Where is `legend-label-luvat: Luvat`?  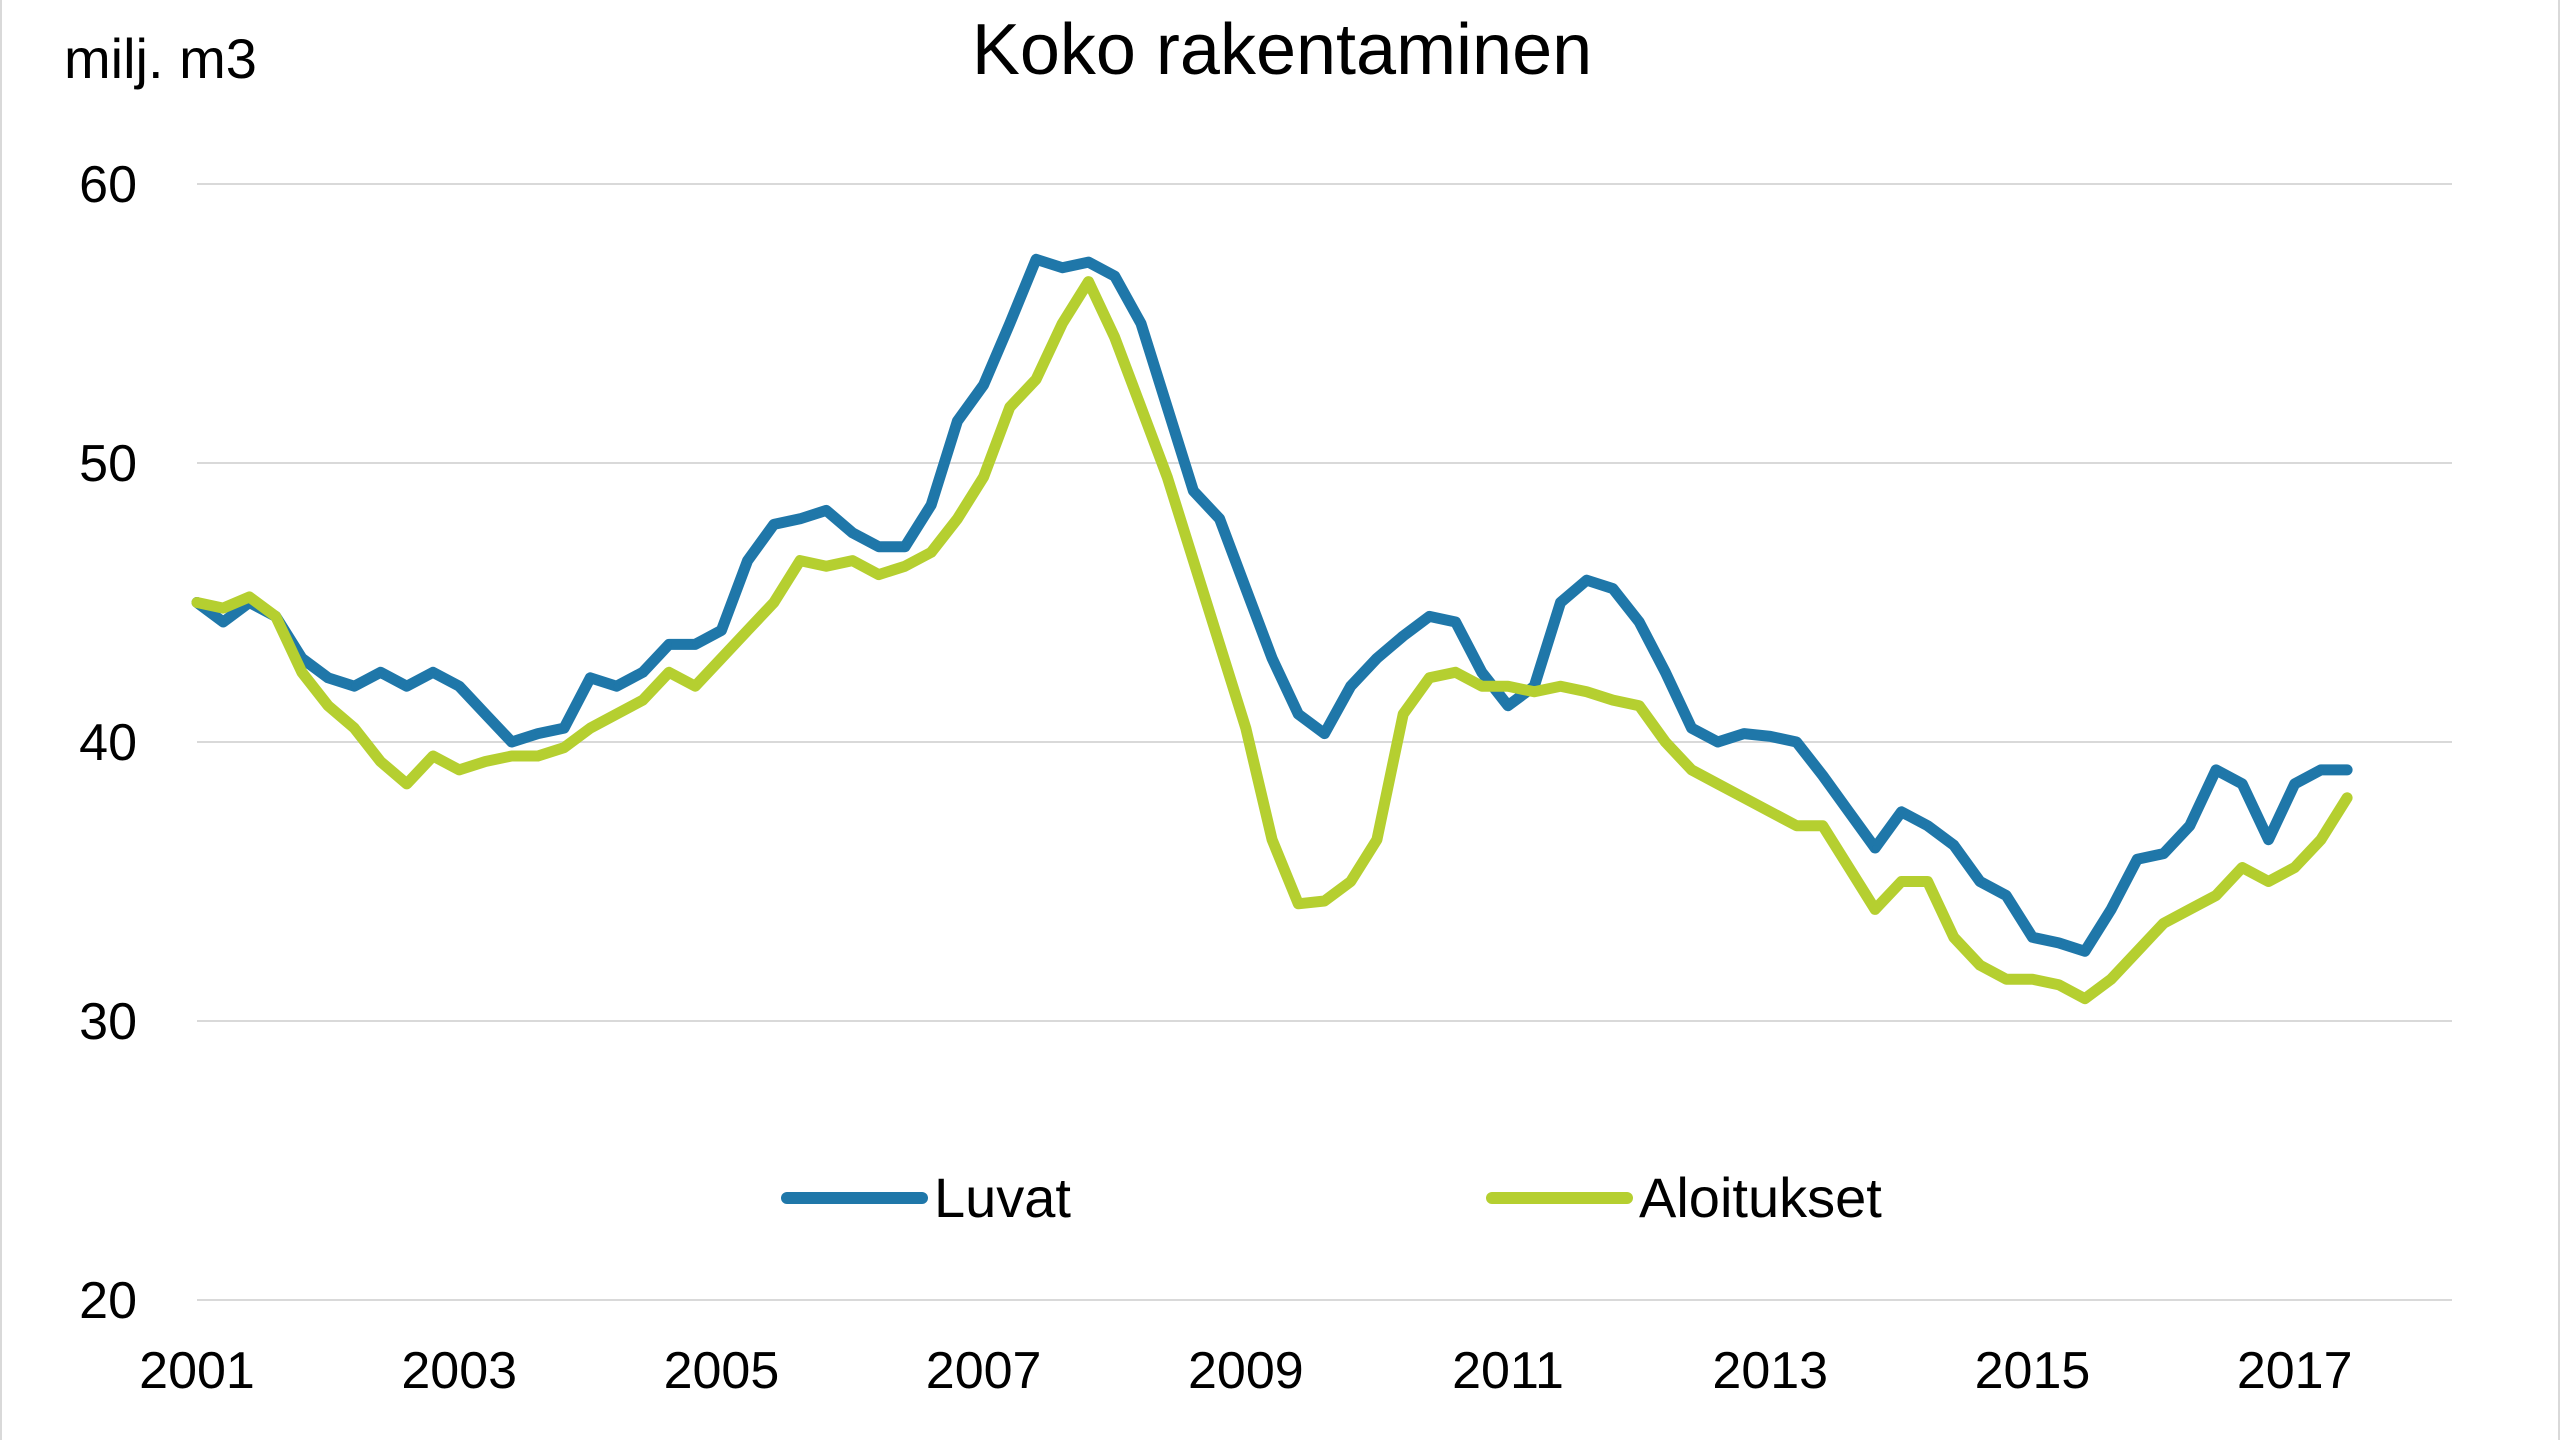 legend-label-luvat: Luvat is located at coordinates (1002, 1197).